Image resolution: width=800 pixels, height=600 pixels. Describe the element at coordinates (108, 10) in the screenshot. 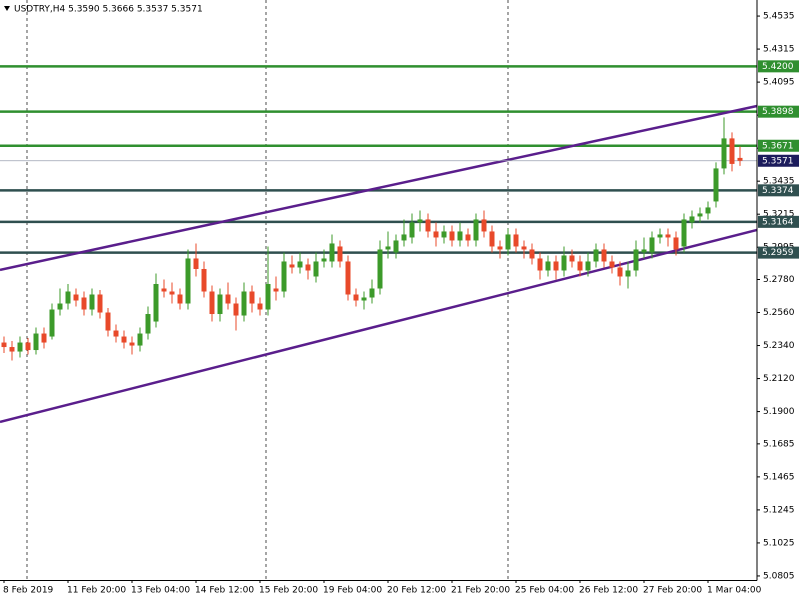

I see `chart-title: USDTRY,H4 5.3590 5.3666 5.3537 5.3571` at that location.